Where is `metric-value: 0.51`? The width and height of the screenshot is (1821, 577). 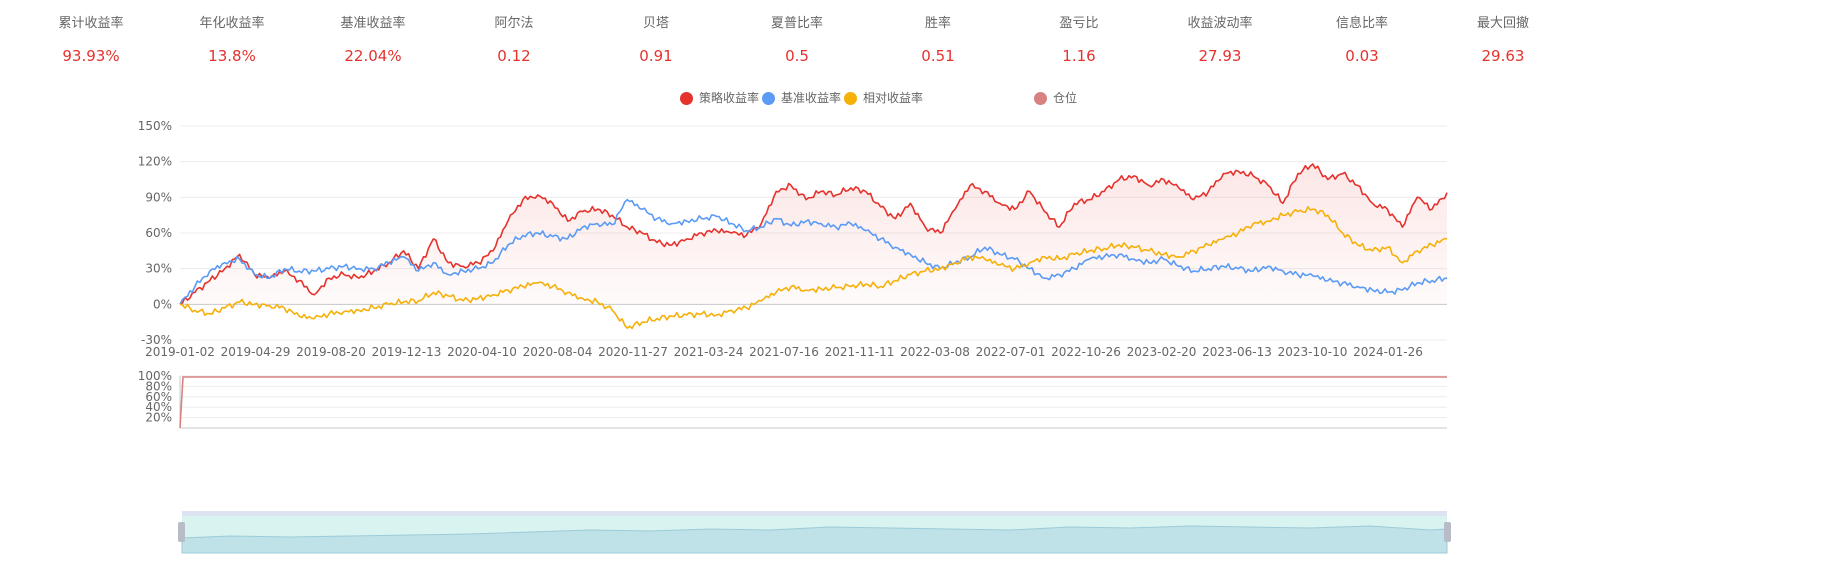 metric-value: 0.51 is located at coordinates (938, 56).